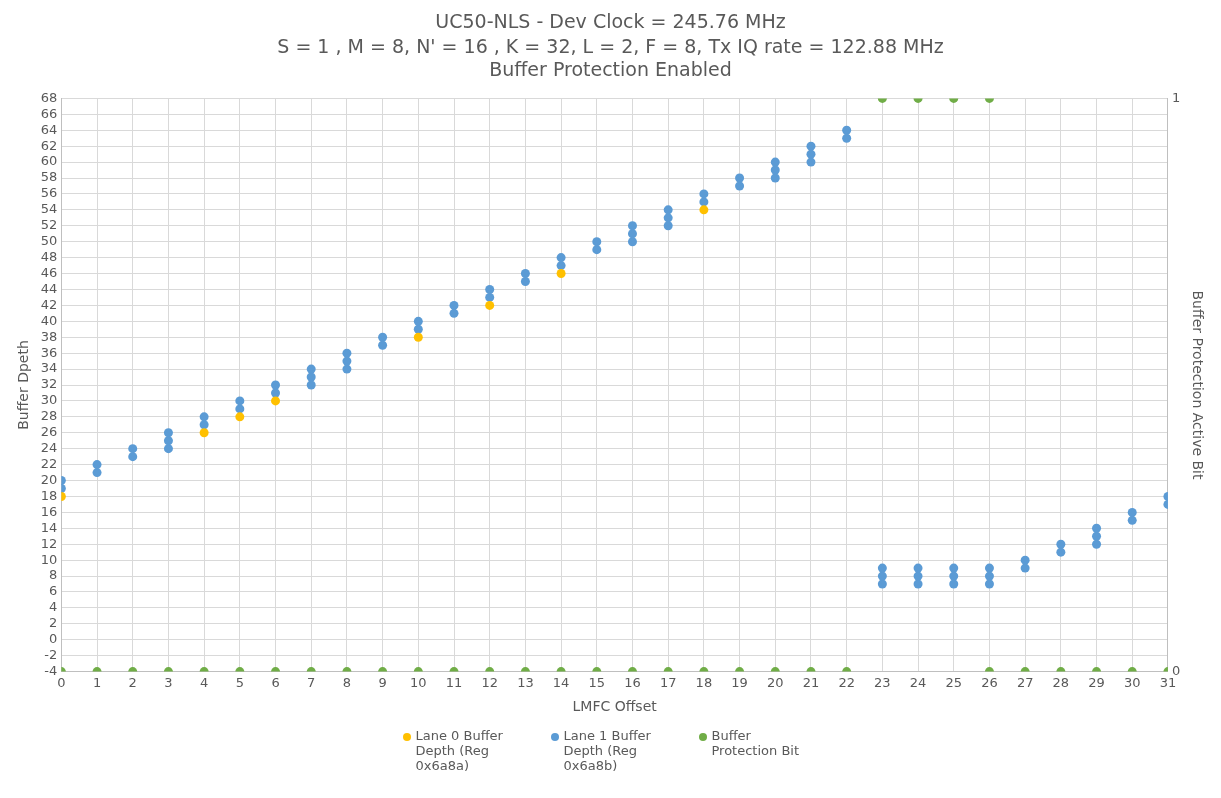 The image size is (1221, 798). What do you see at coordinates (1061, 682) in the screenshot?
I see `x-tick-label: 28` at bounding box center [1061, 682].